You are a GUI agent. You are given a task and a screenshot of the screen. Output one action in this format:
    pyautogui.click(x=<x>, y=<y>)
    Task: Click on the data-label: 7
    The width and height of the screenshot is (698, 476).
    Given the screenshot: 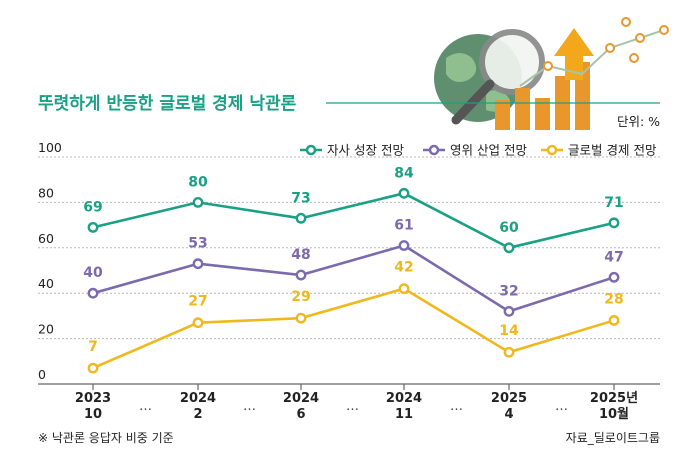 What is the action you would take?
    pyautogui.click(x=93, y=347)
    